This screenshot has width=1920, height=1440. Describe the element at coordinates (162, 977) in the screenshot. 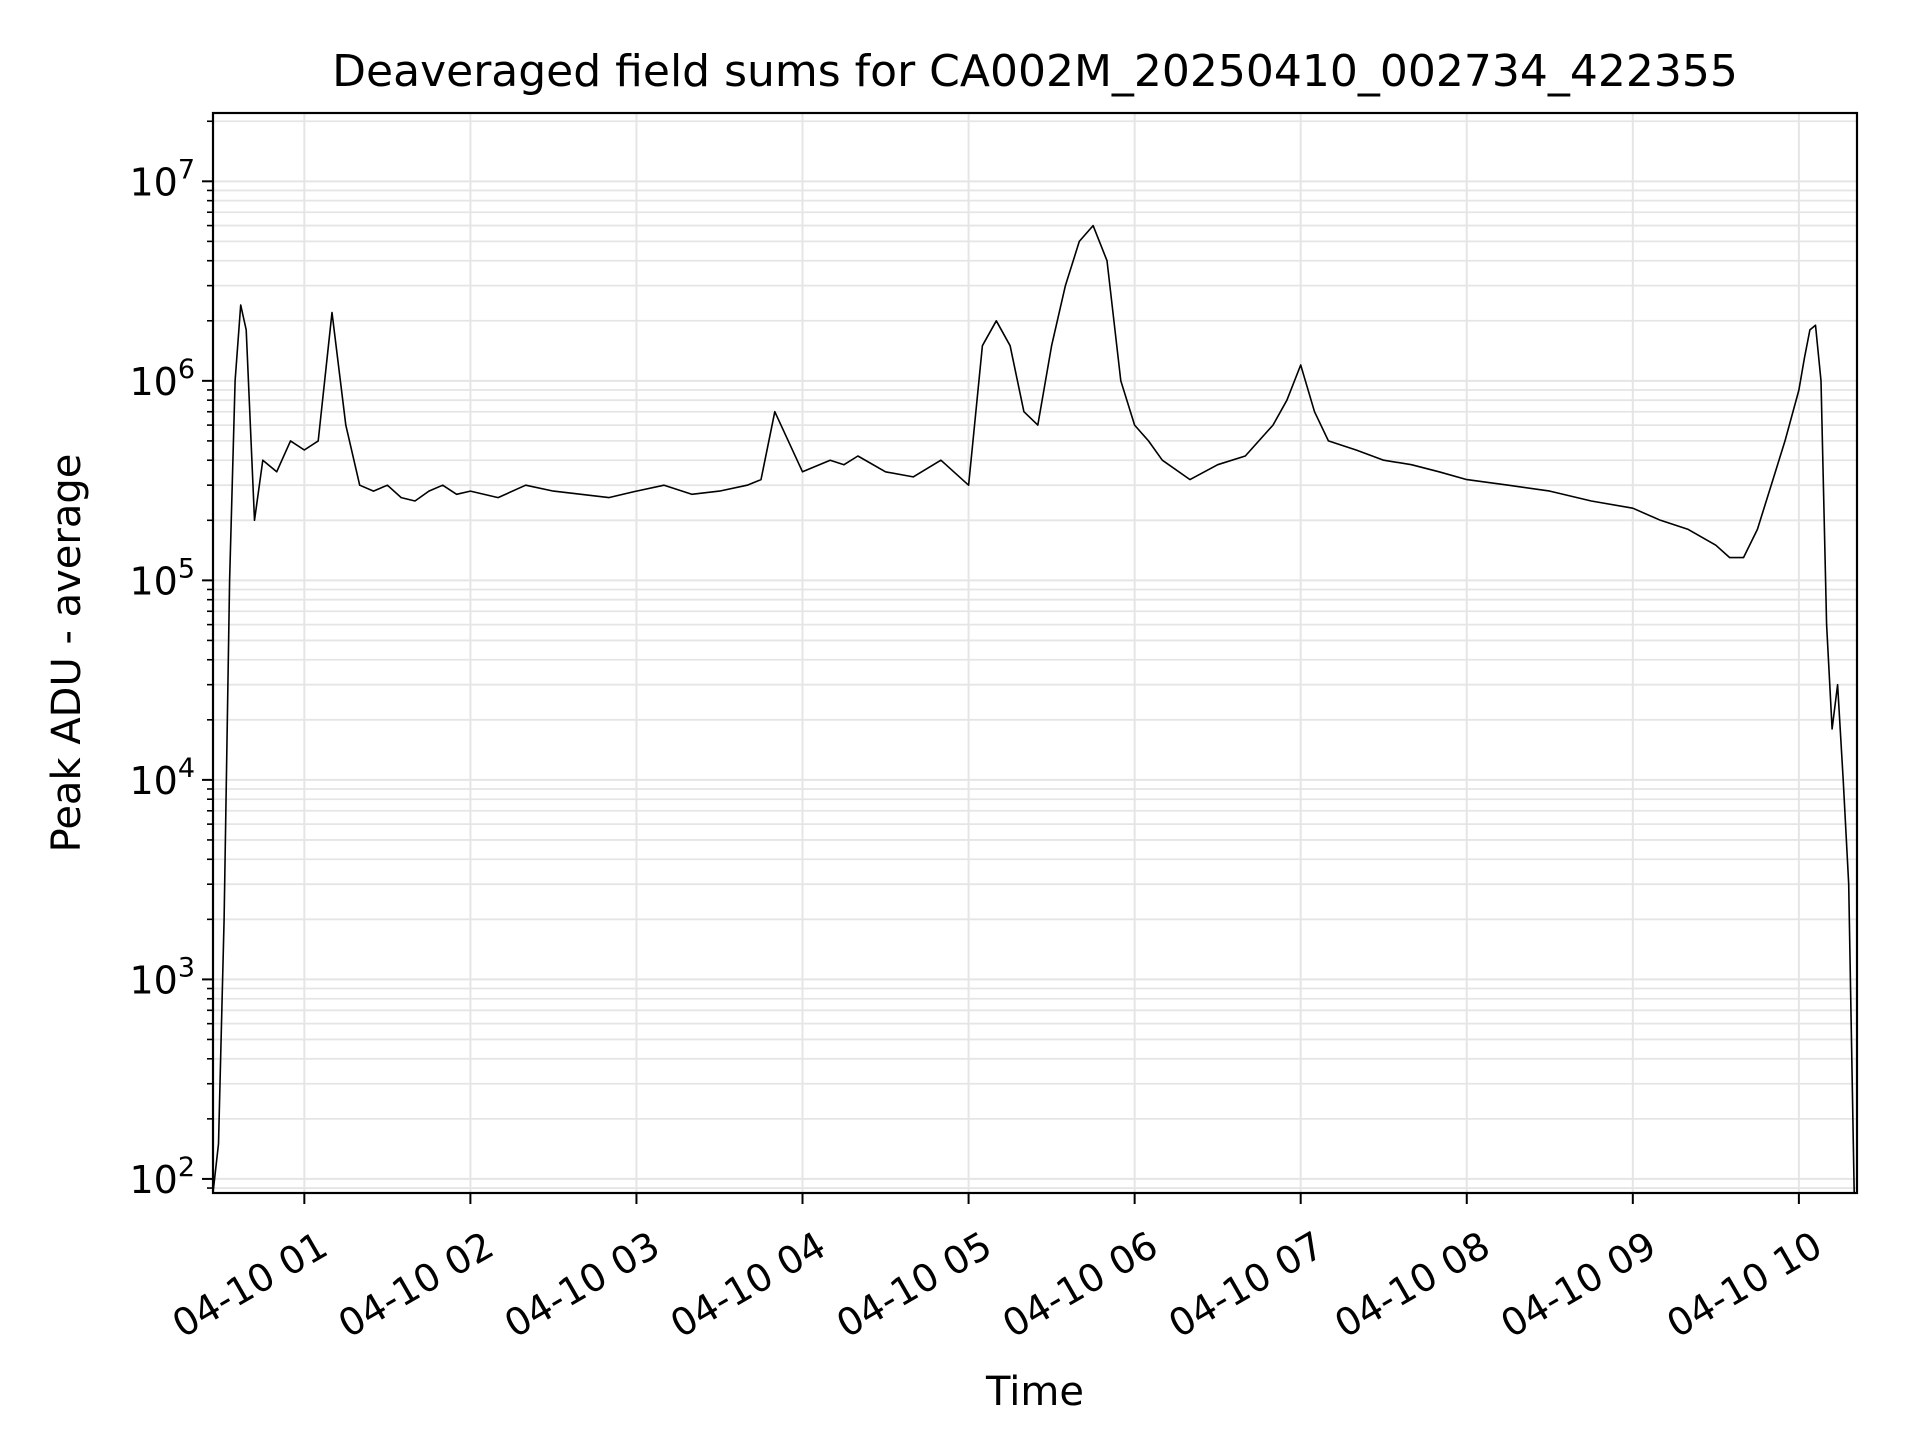

I see `y-tick-label: 103` at that location.